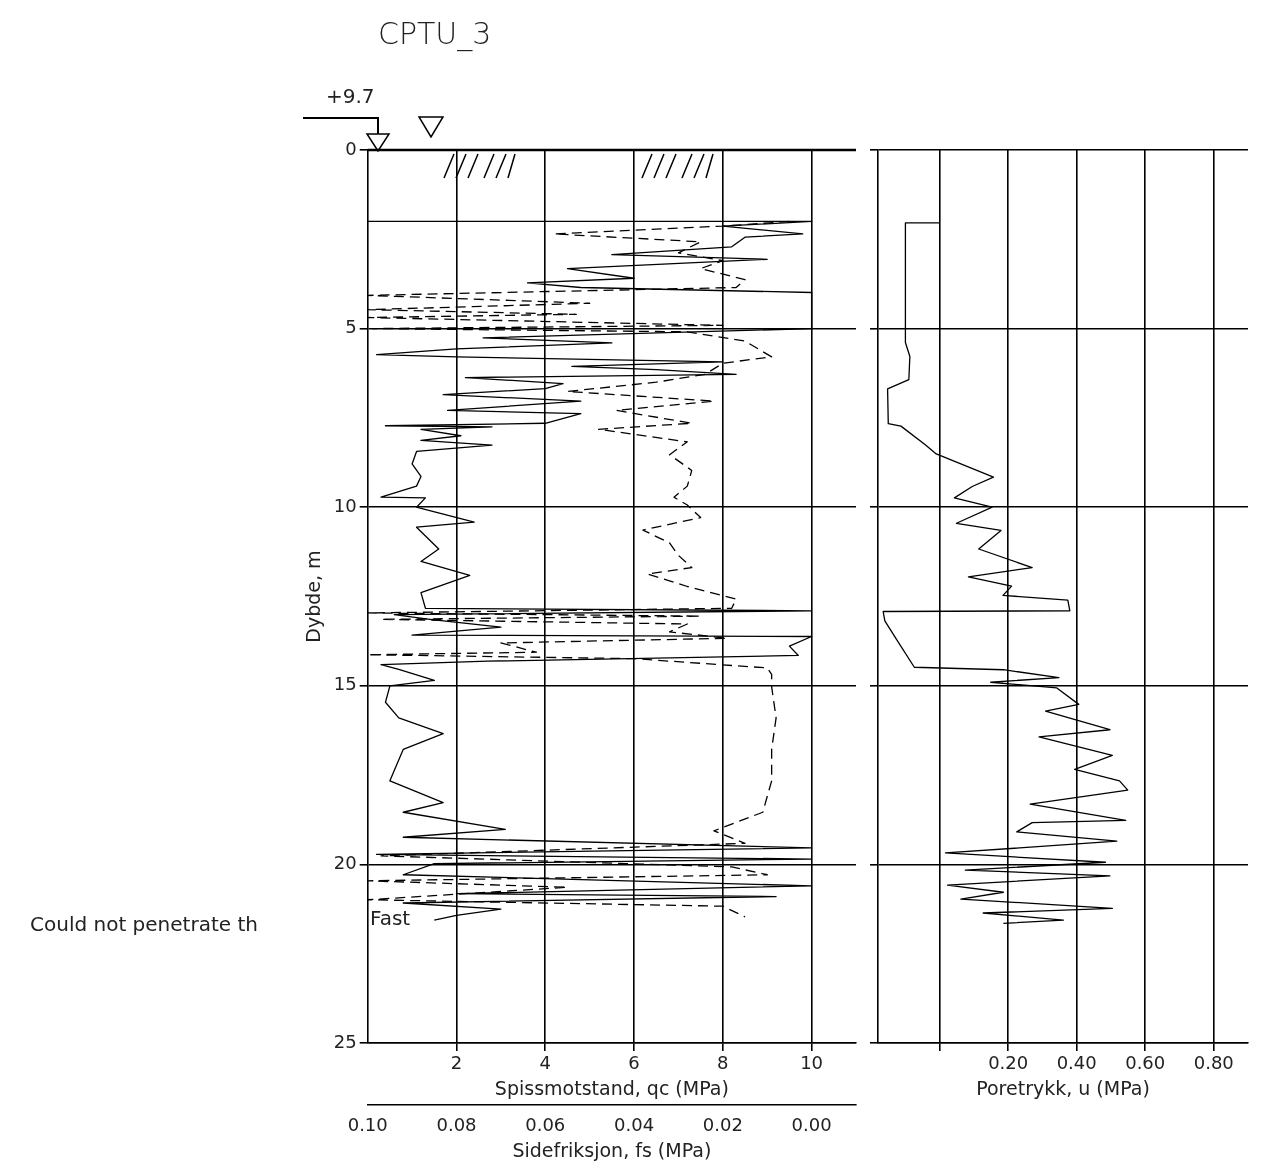 This screenshot has height=1173, width=1268. Describe the element at coordinates (351, 148) in the screenshot. I see `y-tick-label: 0` at that location.